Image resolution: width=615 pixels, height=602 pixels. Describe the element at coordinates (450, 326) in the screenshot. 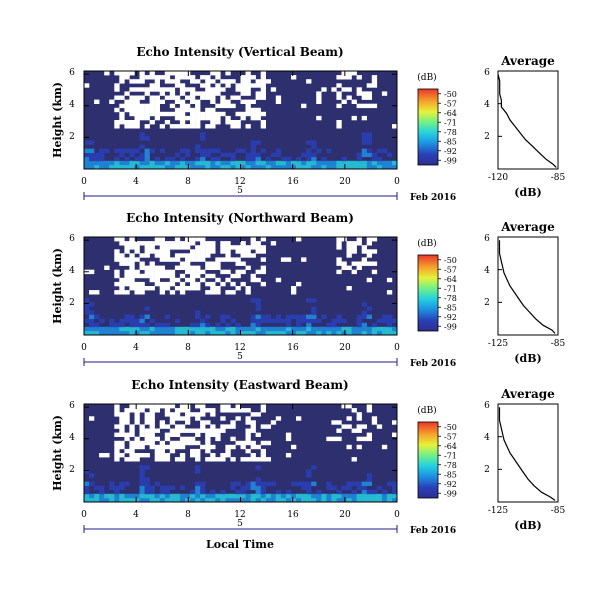

I see `colorbar-tick-label: -99` at that location.